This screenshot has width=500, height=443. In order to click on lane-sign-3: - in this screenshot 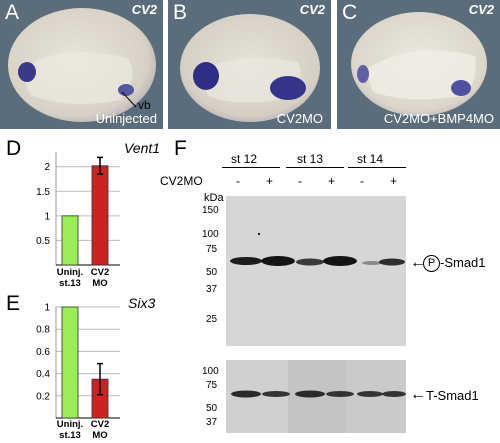, I will do `click(300, 181)`.